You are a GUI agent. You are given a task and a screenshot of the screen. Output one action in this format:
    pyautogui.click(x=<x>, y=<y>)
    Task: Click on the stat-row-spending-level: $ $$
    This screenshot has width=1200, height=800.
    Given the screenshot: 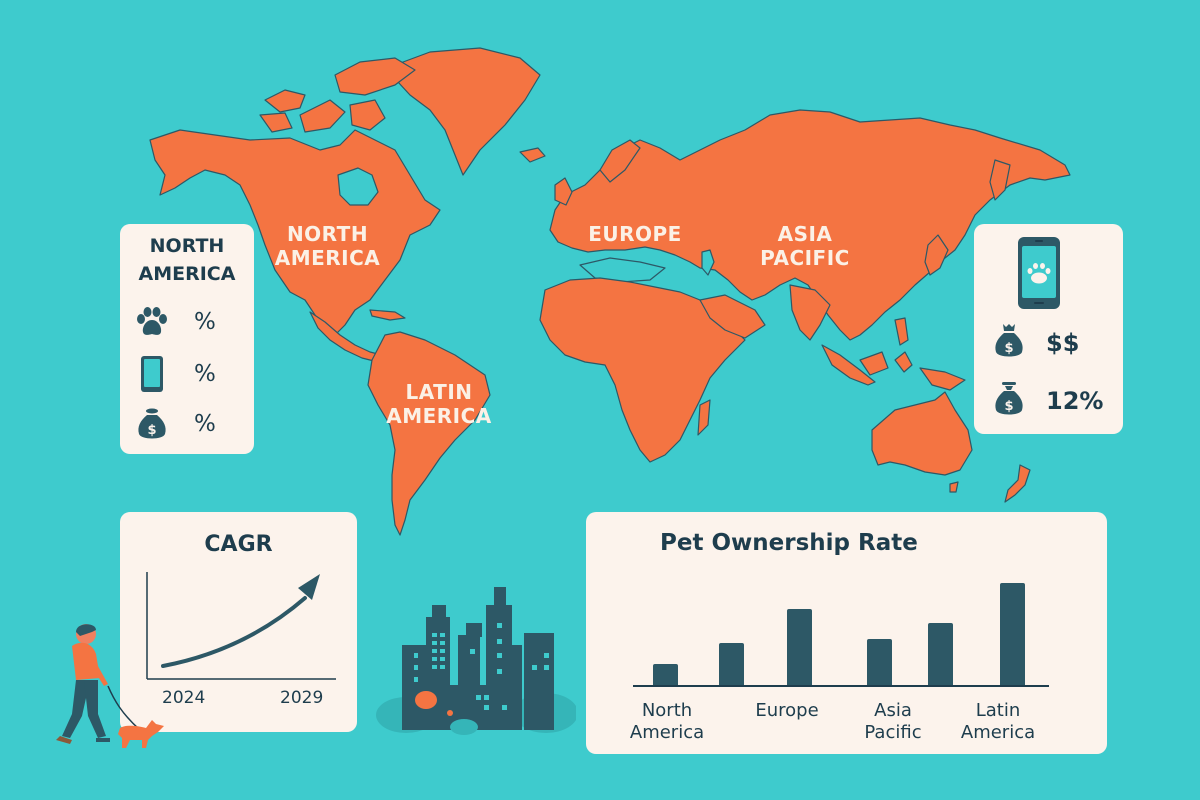 What is the action you would take?
    pyautogui.click(x=1054, y=343)
    